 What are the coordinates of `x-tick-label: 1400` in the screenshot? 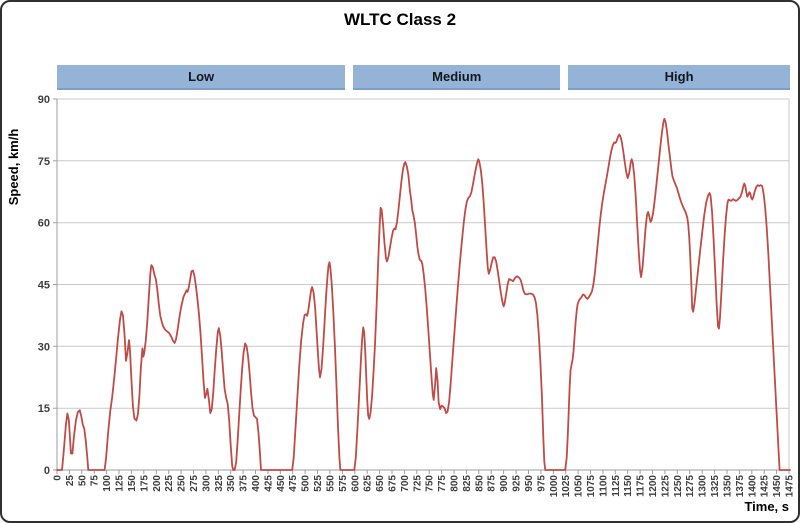 It's located at (752, 486).